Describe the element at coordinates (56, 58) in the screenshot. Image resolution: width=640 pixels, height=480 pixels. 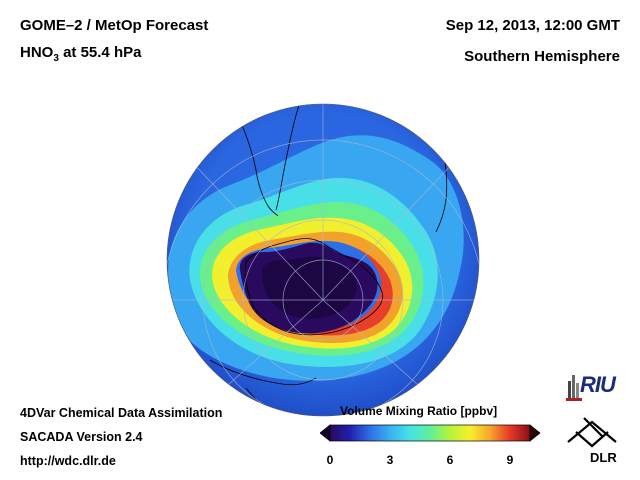
I see `species-subscript: 3` at that location.